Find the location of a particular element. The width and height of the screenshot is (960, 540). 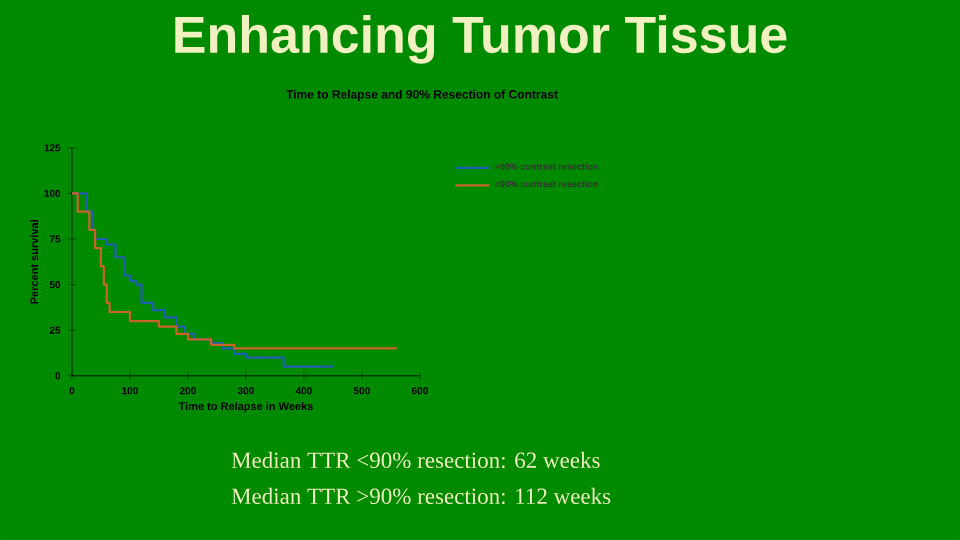

text: Median TTR >90% resection: 112 weeks is located at coordinates (421, 496).